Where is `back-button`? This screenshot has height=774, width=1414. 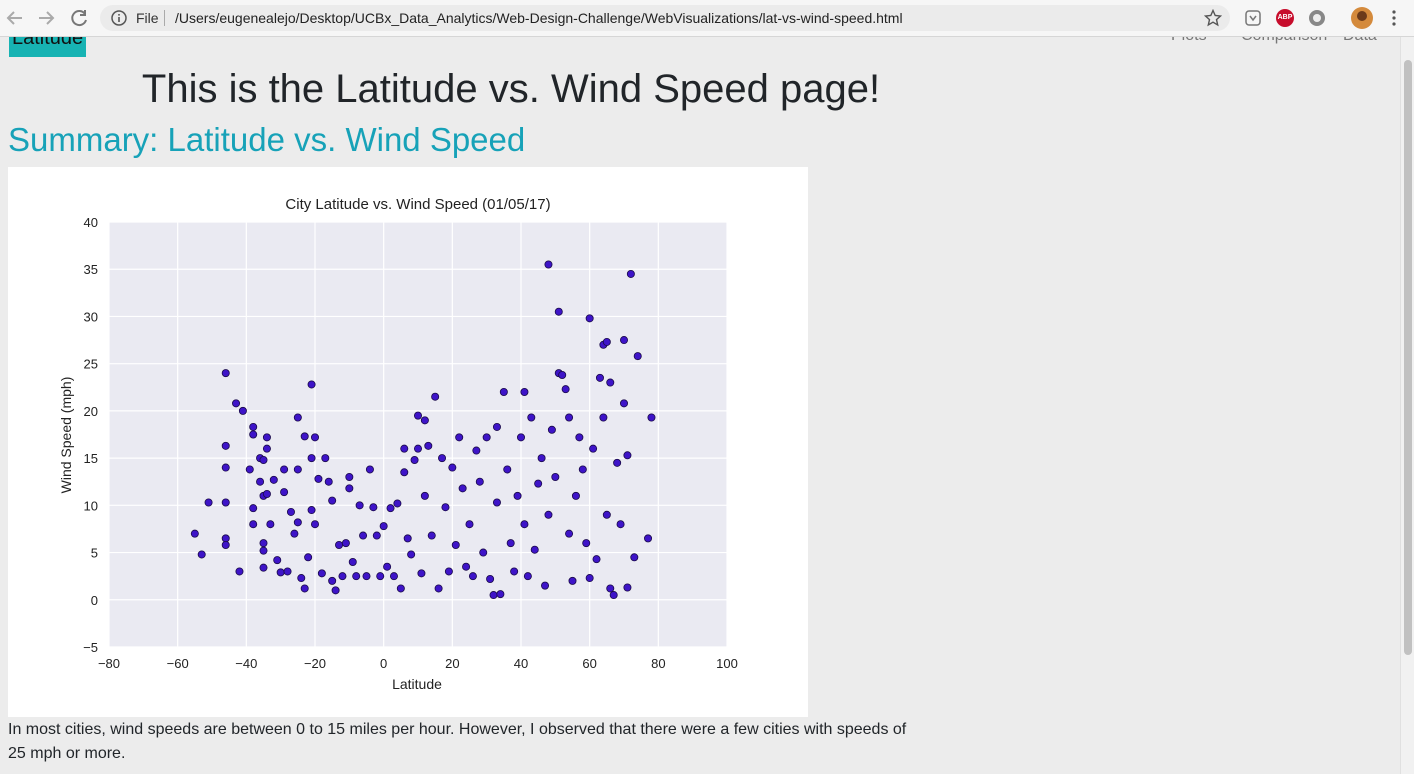 back-button is located at coordinates (14, 18).